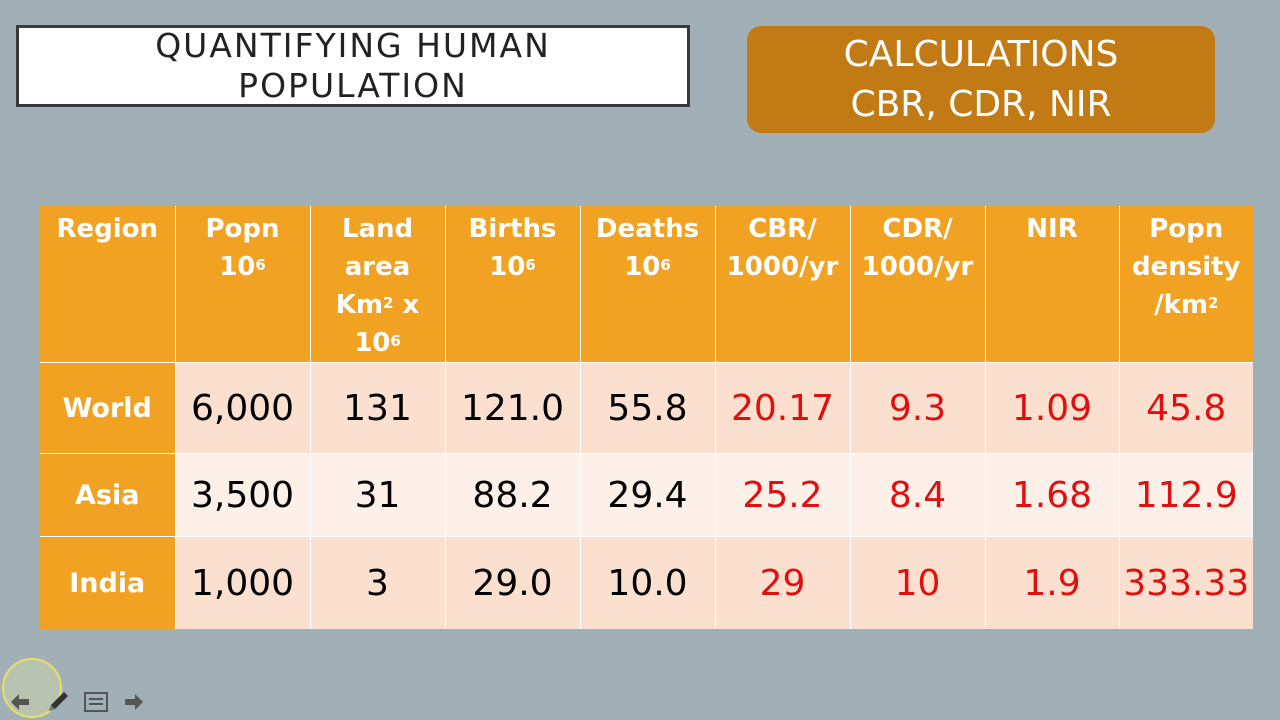  Describe the element at coordinates (353, 85) in the screenshot. I see `slide-title-line2: POPULATION` at that location.